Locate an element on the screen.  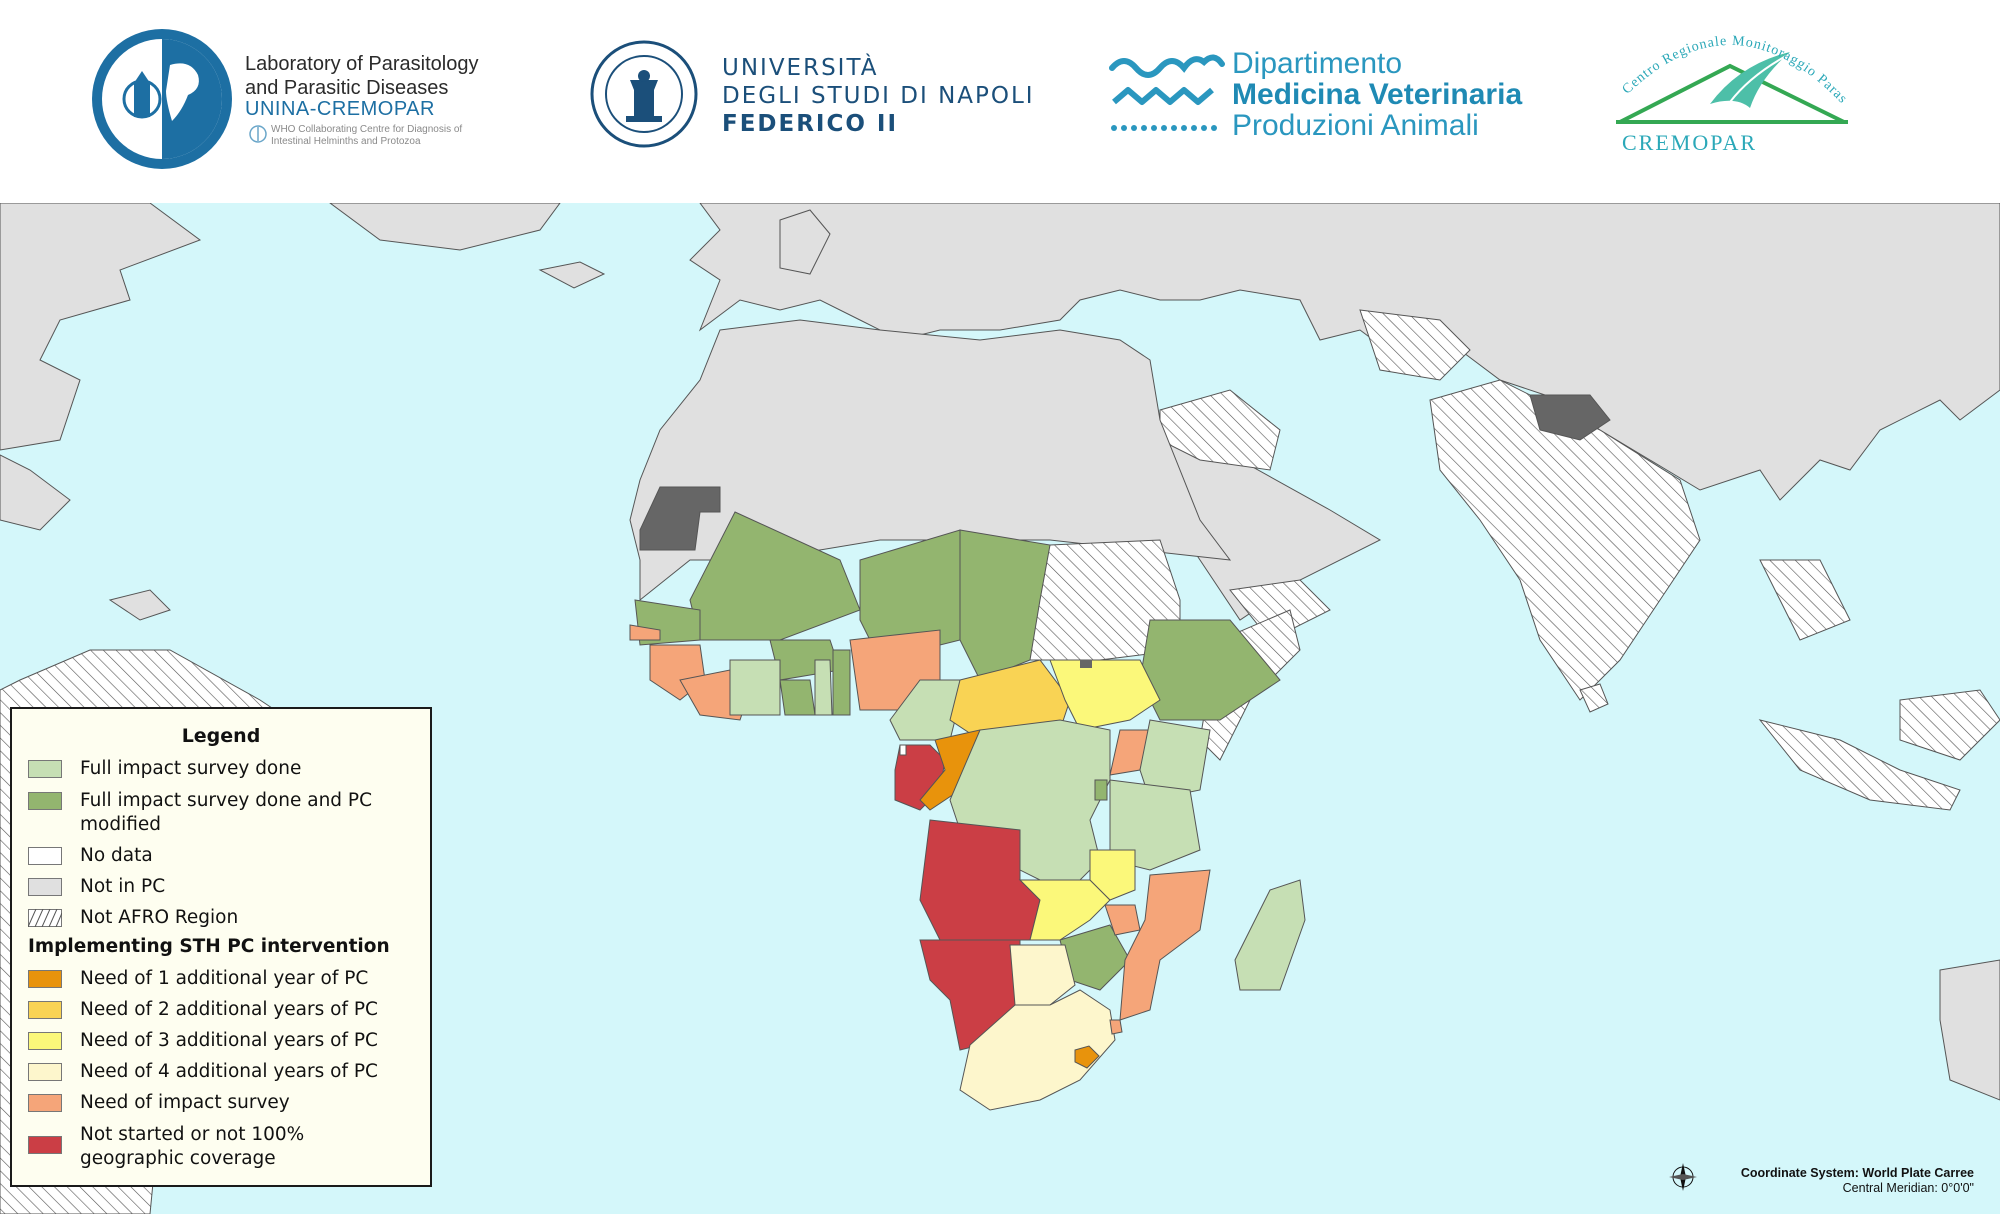
swatch-4-years is located at coordinates (45, 1072).